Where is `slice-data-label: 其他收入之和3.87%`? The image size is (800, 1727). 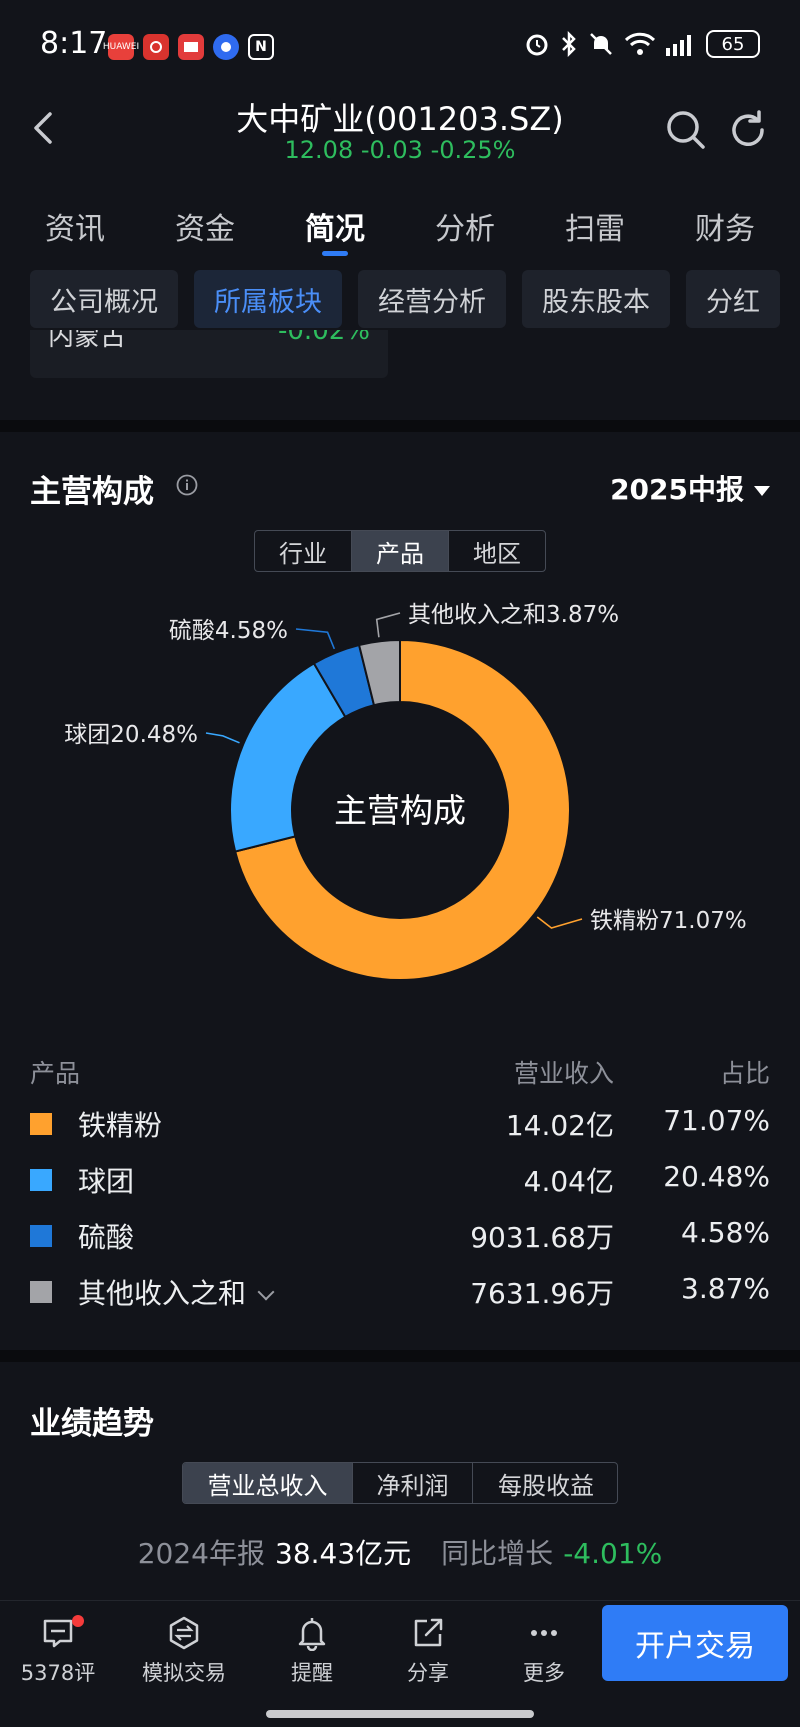
slice-data-label: 其他收入之和3.87% is located at coordinates (513, 615).